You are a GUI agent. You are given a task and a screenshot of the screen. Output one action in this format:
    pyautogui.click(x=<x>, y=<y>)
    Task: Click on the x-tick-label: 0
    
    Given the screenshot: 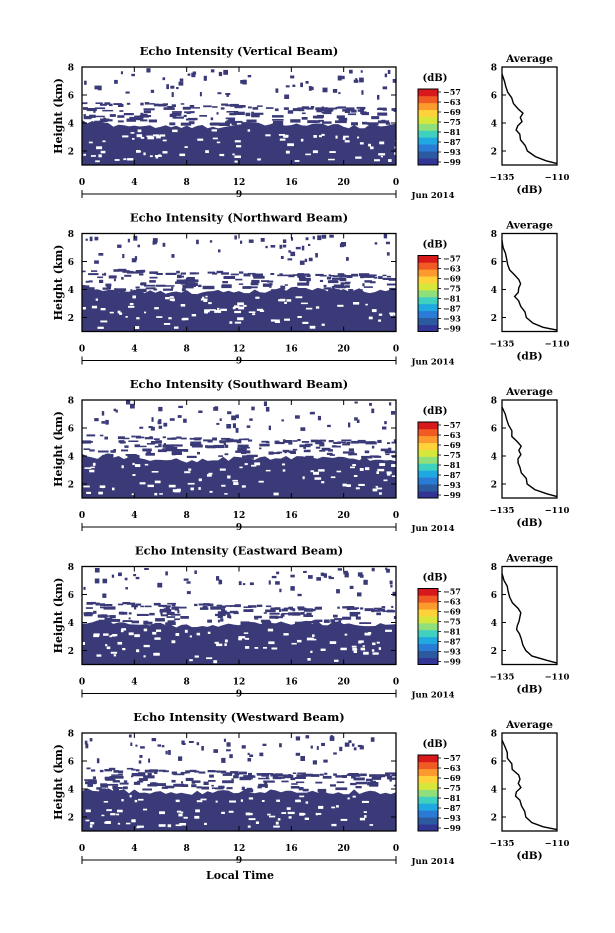 What is the action you would take?
    pyautogui.click(x=82, y=350)
    